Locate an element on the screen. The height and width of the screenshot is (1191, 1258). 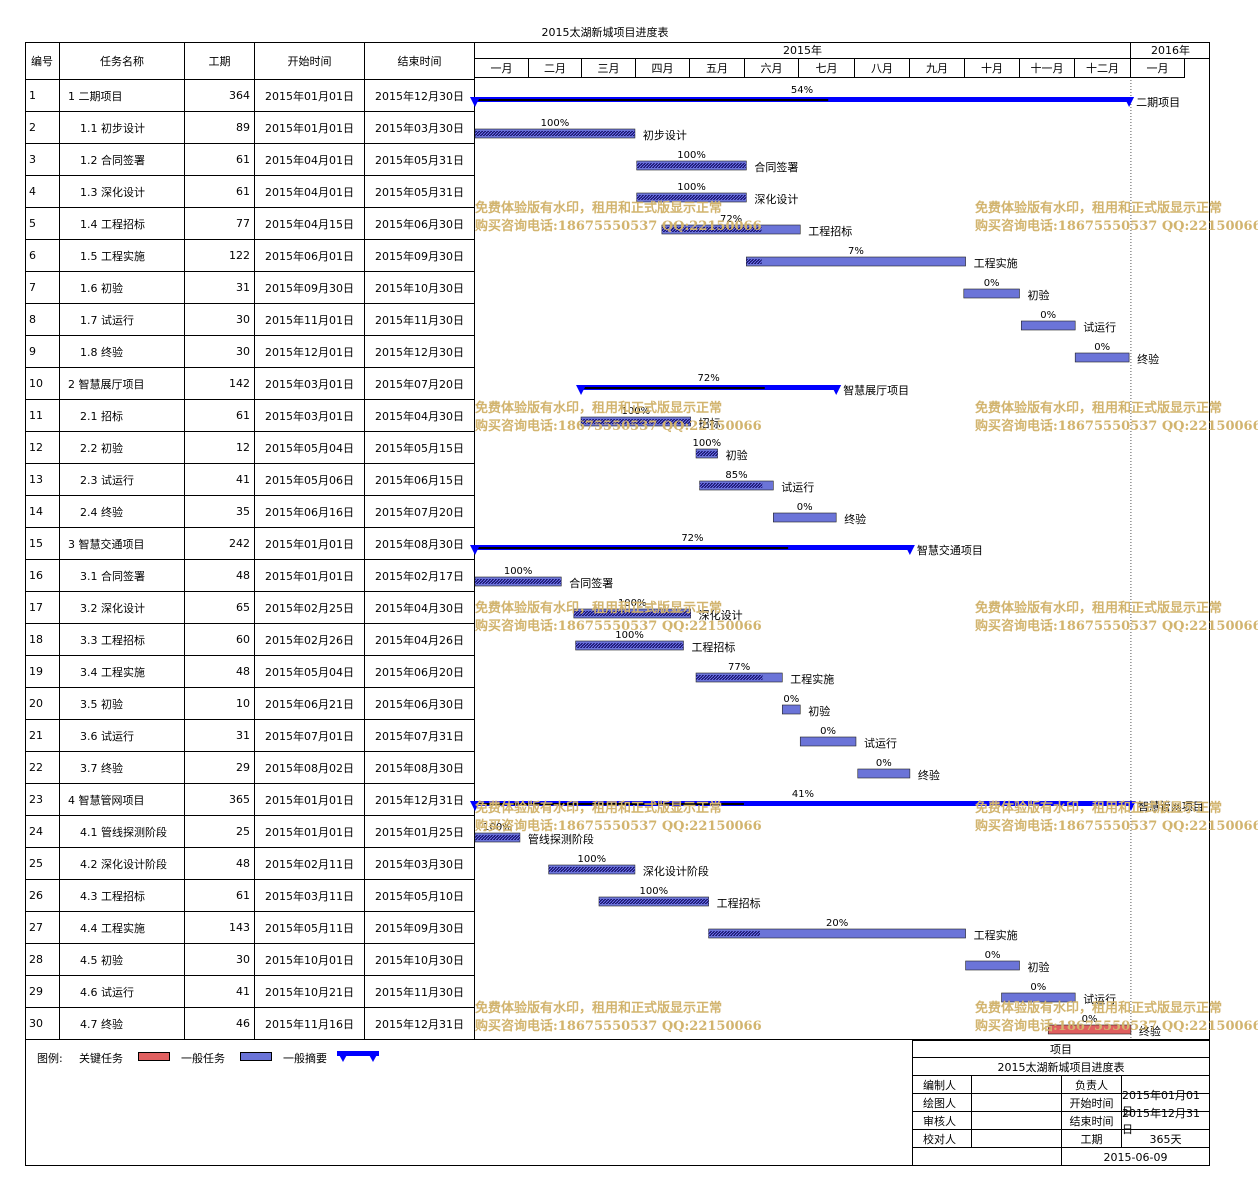
info-reviewer-value is located at coordinates (1017, 1121).